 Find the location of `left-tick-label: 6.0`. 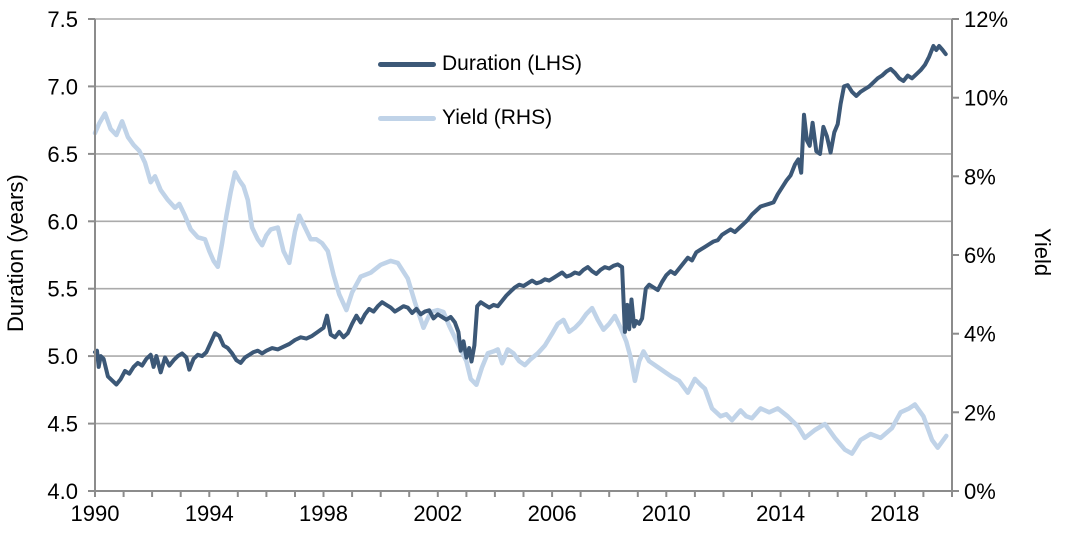

left-tick-label: 6.0 is located at coordinates (62, 221).